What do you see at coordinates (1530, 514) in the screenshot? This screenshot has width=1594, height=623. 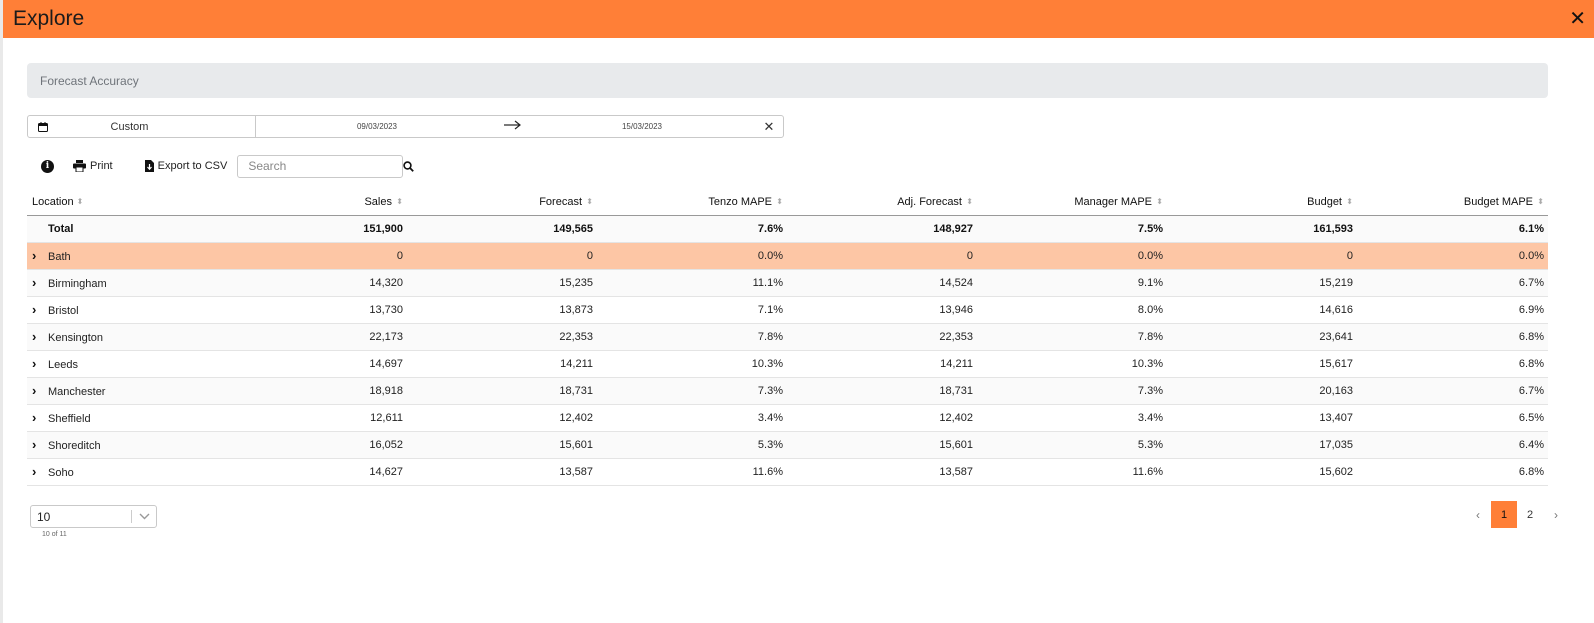 I see `page-button-2: 2` at bounding box center [1530, 514].